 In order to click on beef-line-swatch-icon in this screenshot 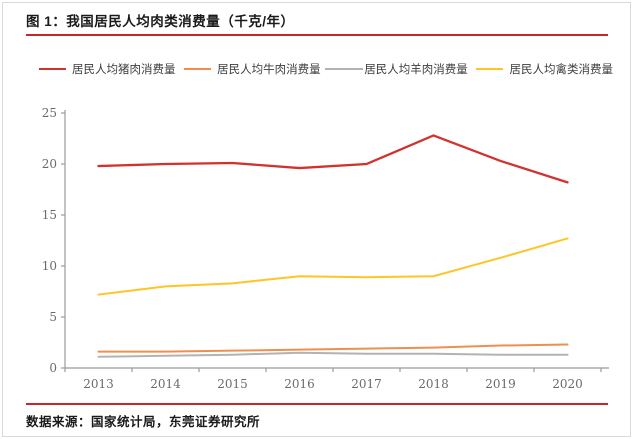, I will do `click(198, 69)`.